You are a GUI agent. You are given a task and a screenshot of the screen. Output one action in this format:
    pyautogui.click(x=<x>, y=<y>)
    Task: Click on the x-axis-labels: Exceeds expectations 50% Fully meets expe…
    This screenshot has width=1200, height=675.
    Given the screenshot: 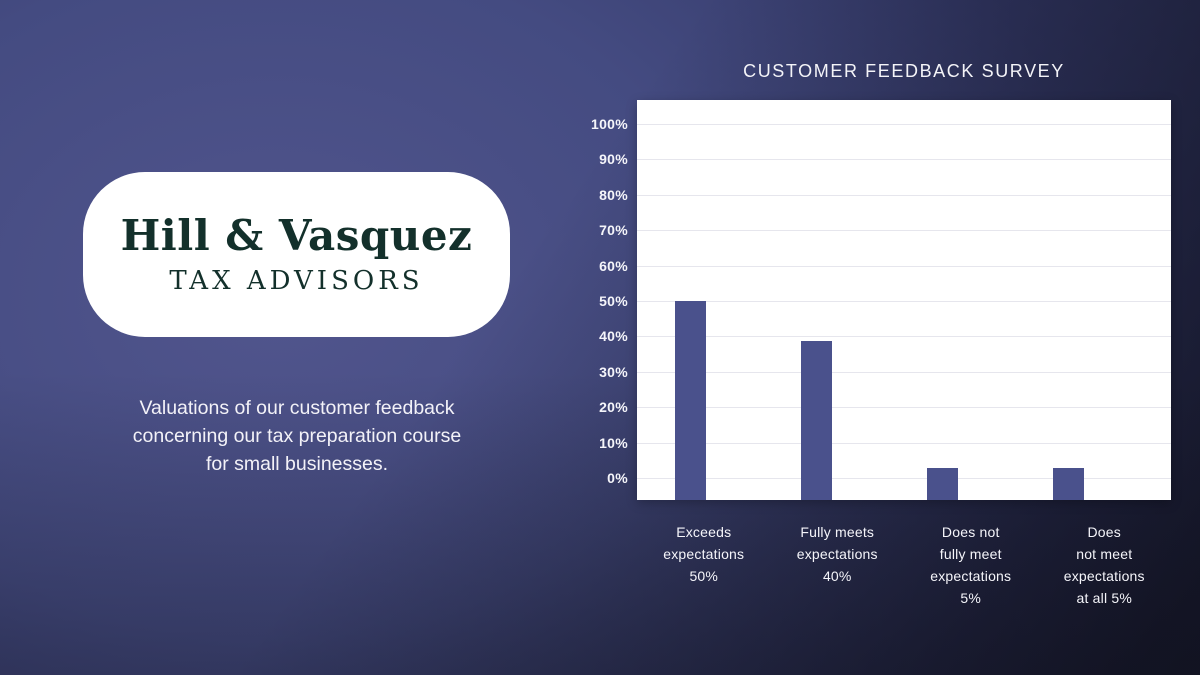 What is the action you would take?
    pyautogui.click(x=904, y=565)
    